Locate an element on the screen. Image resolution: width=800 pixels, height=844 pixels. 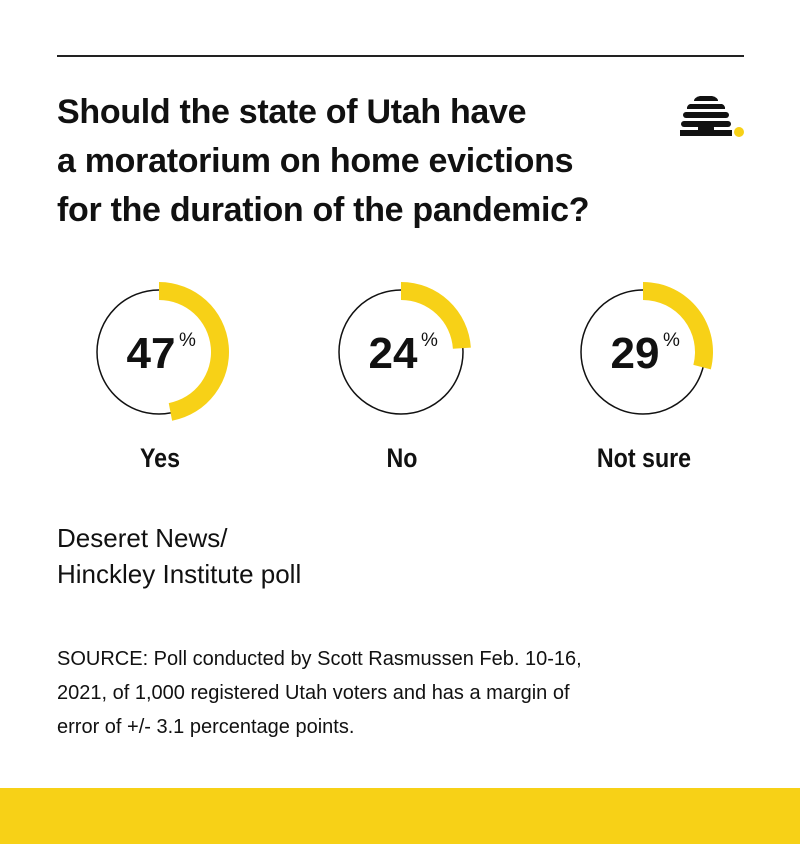
donut-not-sure: 29 % is located at coordinates (643, 352).